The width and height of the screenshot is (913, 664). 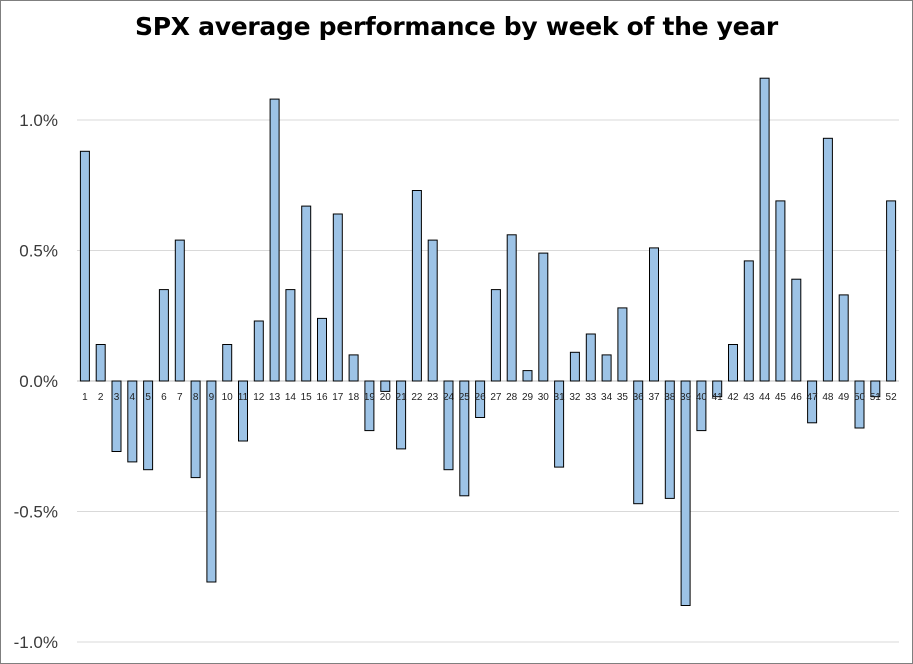 What do you see at coordinates (402, 397) in the screenshot?
I see `x-tick-label: 21` at bounding box center [402, 397].